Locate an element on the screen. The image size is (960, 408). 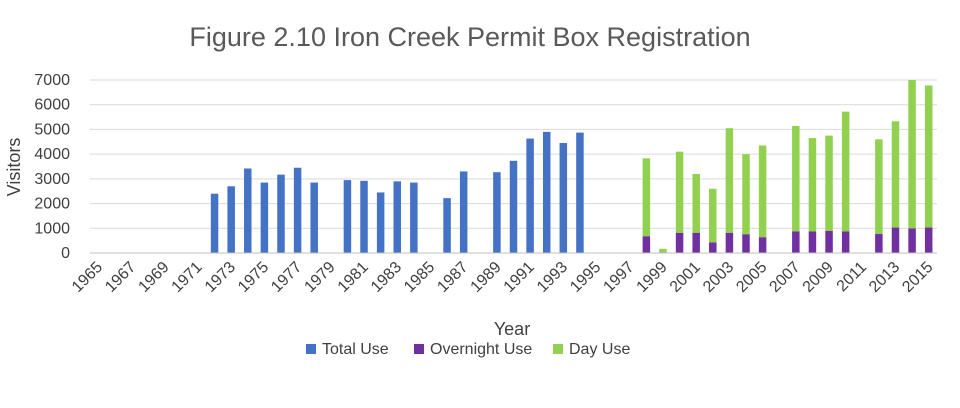
x-tick-label: 1965 is located at coordinates (87, 277).